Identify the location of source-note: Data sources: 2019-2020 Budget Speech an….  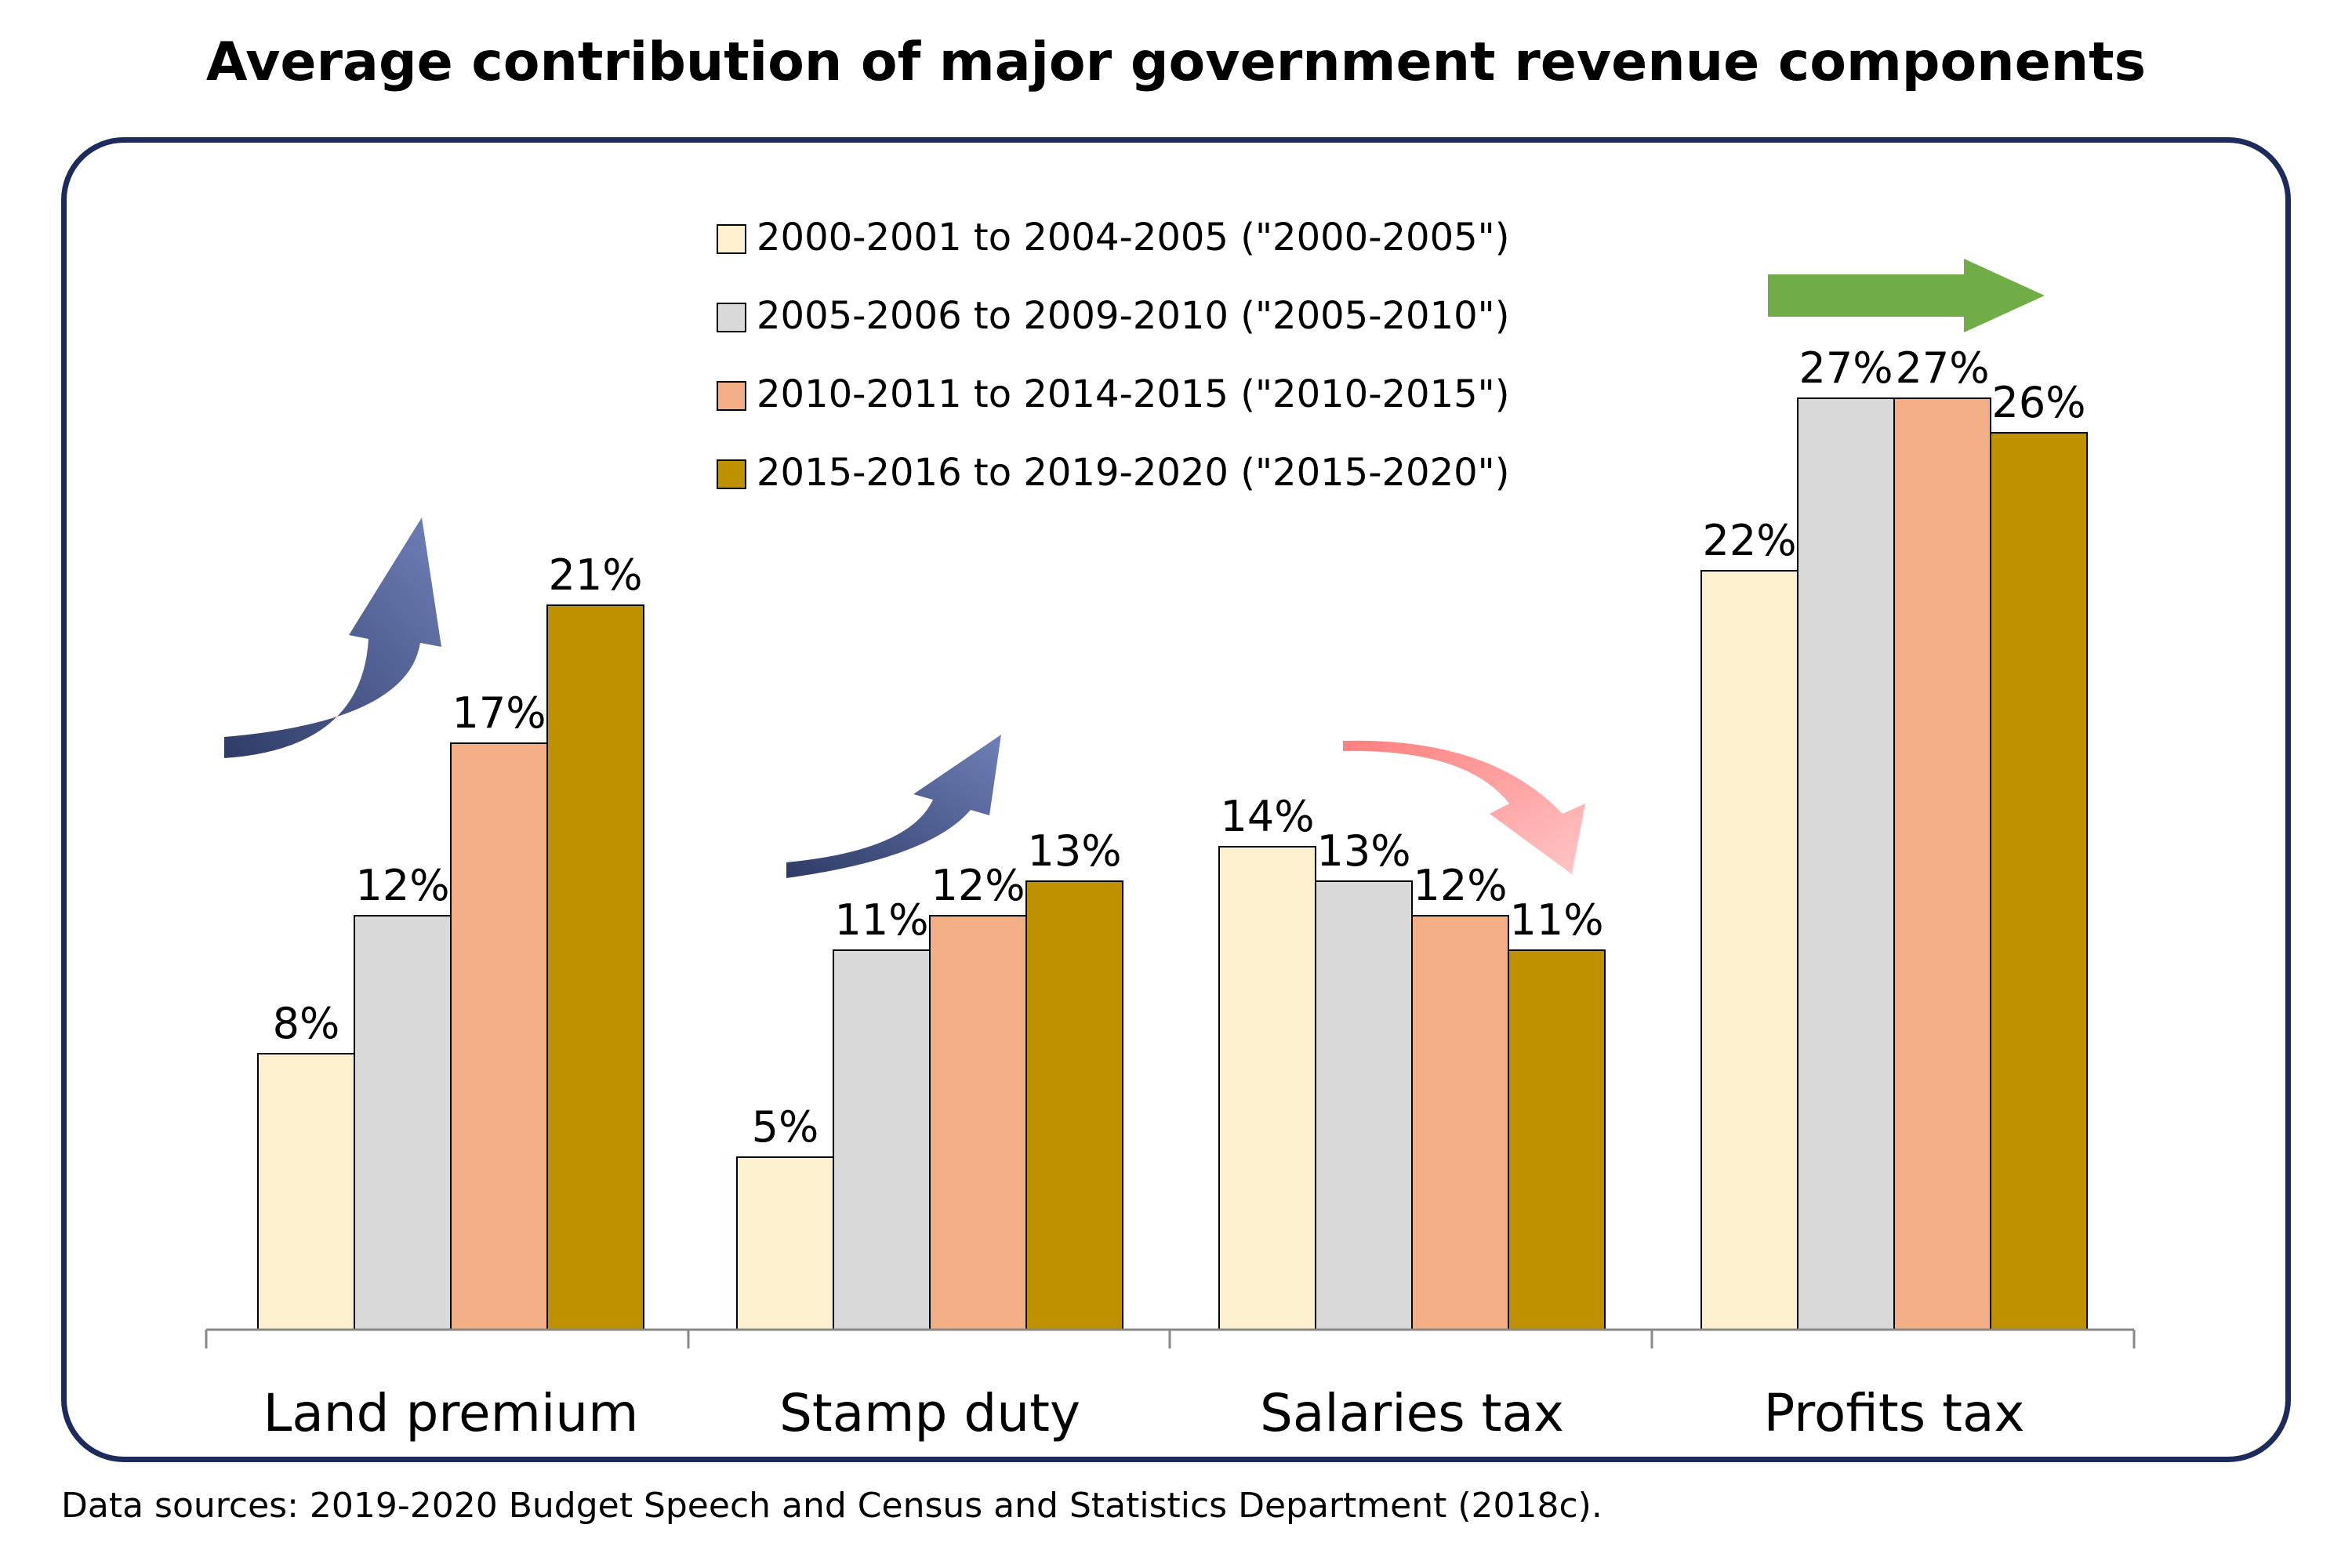
(832, 1506).